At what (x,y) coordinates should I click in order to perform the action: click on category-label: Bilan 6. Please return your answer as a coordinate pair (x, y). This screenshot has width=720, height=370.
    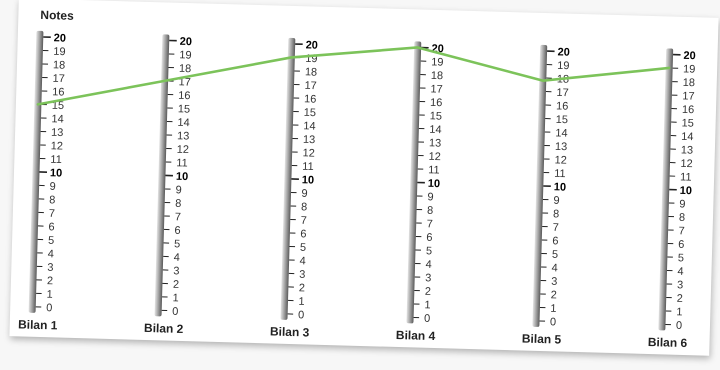
    Looking at the image, I should click on (668, 342).